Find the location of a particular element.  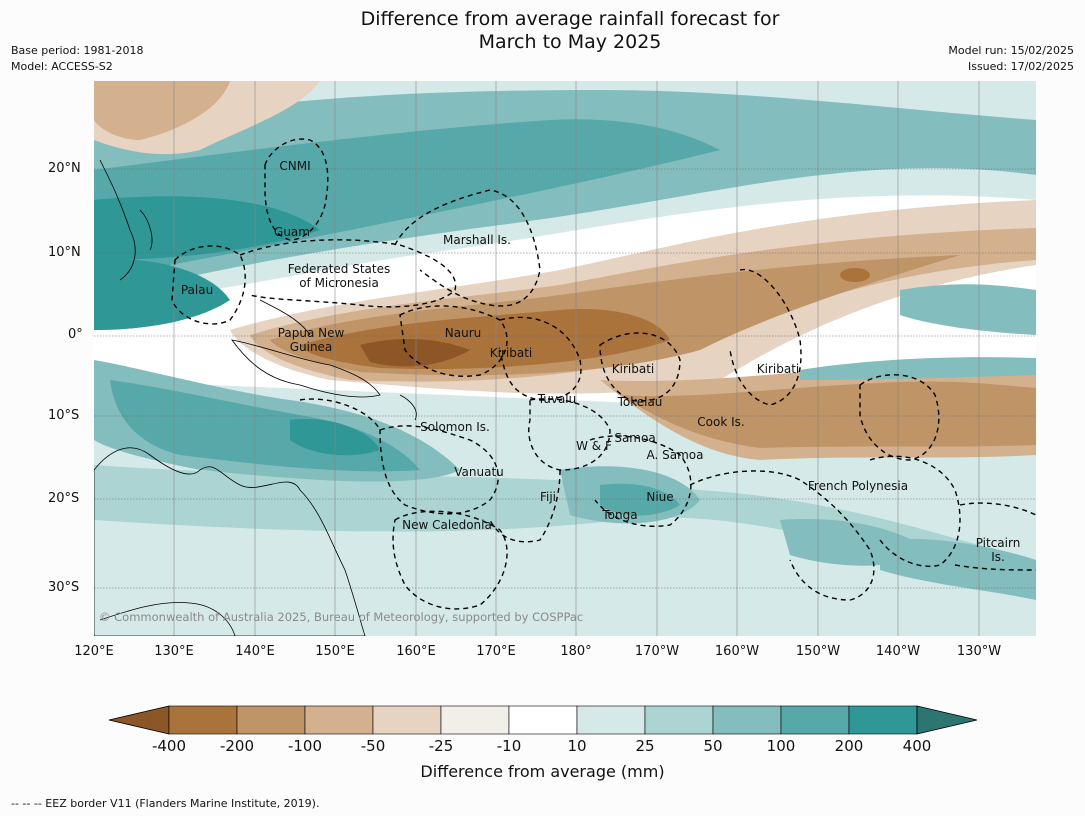

micronesia-line-2: of Micronesia is located at coordinates (339, 283).